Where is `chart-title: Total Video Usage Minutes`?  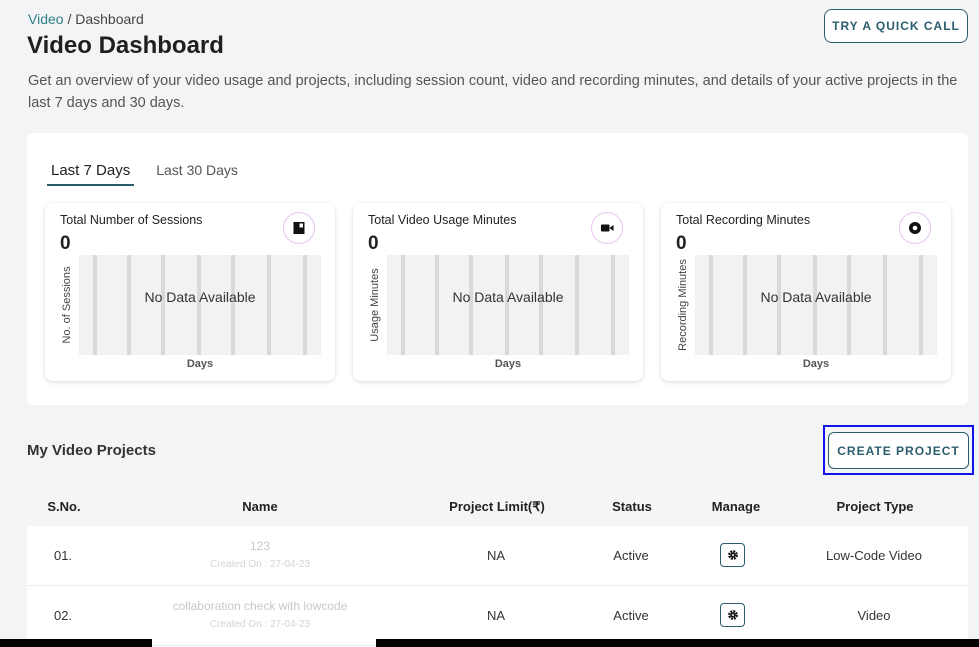 chart-title: Total Video Usage Minutes is located at coordinates (442, 220).